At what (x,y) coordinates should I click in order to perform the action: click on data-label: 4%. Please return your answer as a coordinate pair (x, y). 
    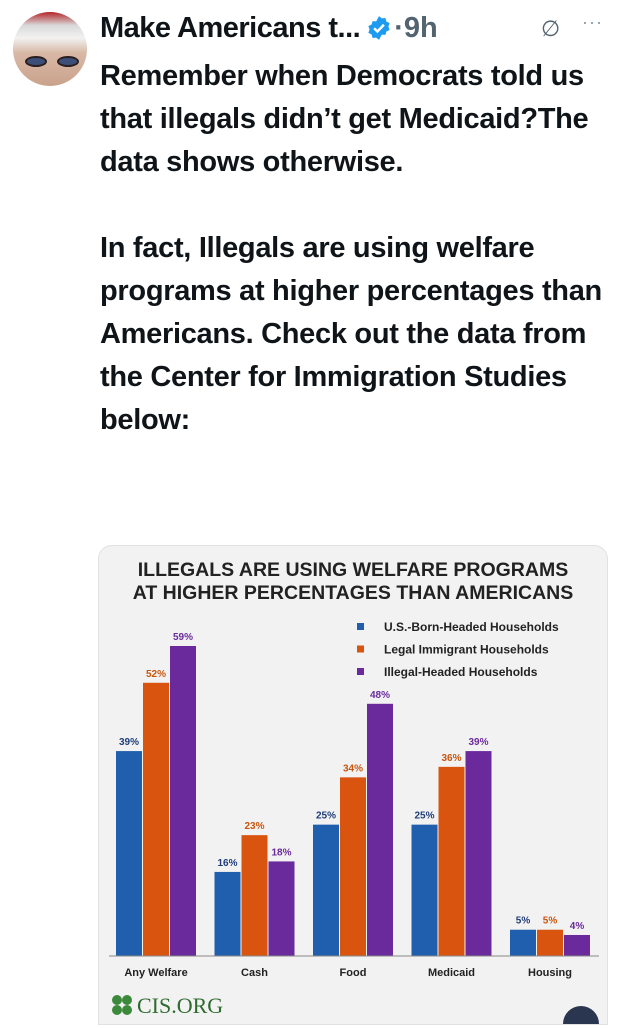
    Looking at the image, I should click on (577, 926).